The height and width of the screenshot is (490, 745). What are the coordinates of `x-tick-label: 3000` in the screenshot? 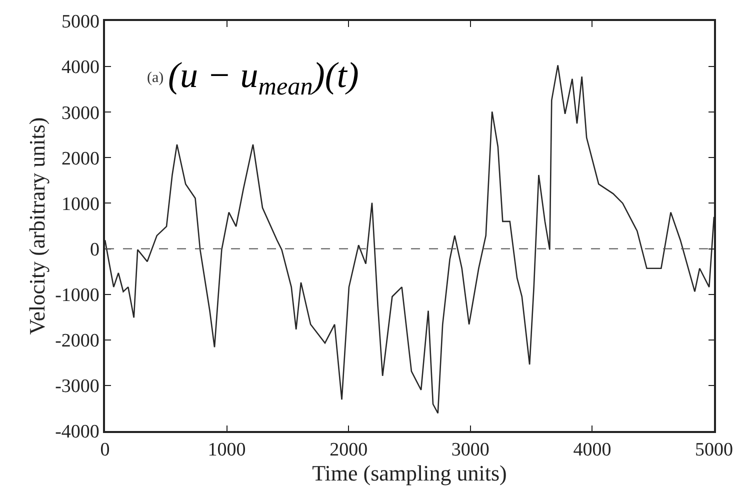 It's located at (470, 450).